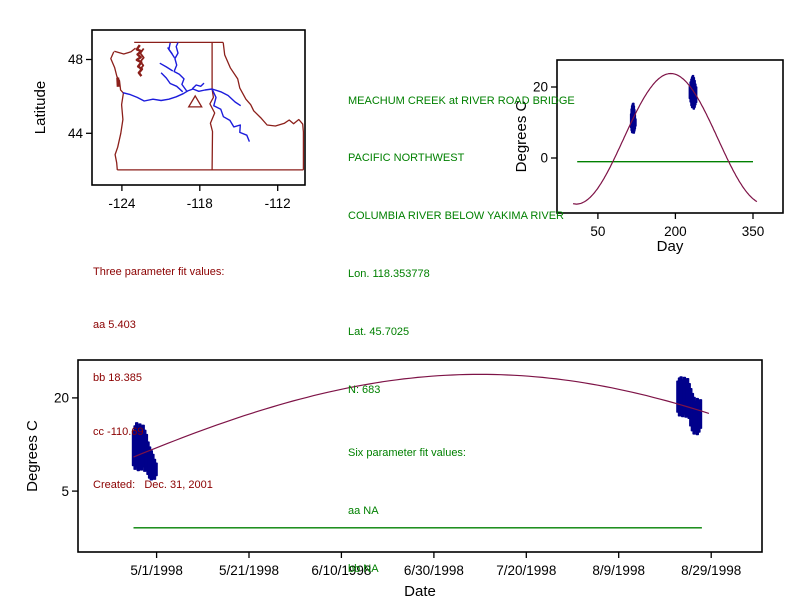 Image resolution: width=792 pixels, height=611 pixels. What do you see at coordinates (180, 67) in the screenshot?
I see `river-columbia-big-bend` at bounding box center [180, 67].